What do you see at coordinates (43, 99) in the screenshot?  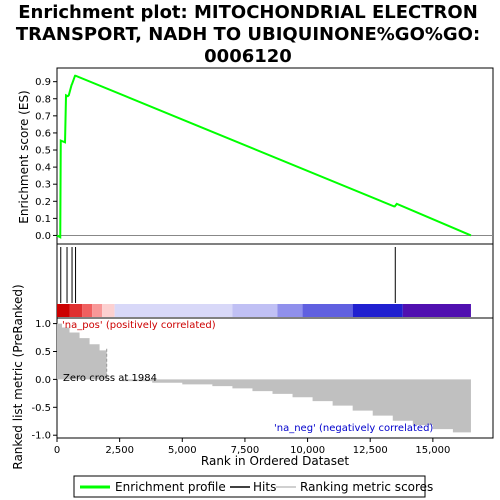 I see `es-y-tick-label: 0.8` at bounding box center [43, 99].